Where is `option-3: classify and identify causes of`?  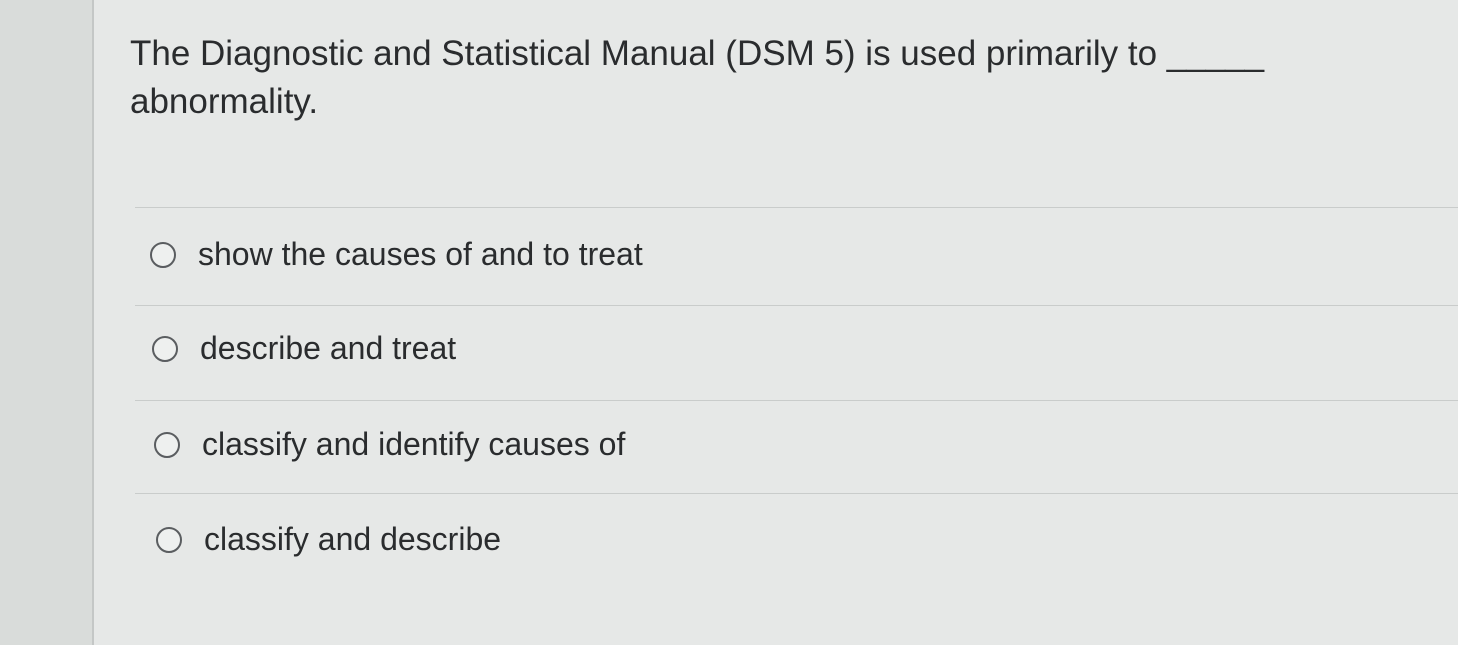
option-3: classify and identify causes of is located at coordinates (389, 444).